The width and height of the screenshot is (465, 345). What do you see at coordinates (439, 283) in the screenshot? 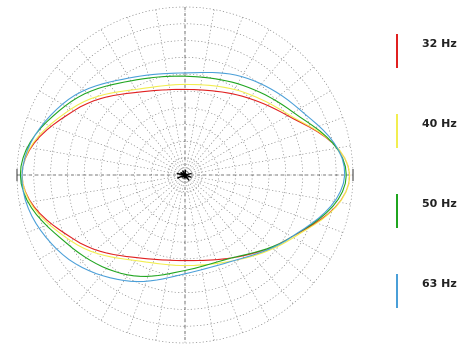
I see `legend-label: 63 Hz` at bounding box center [439, 283].